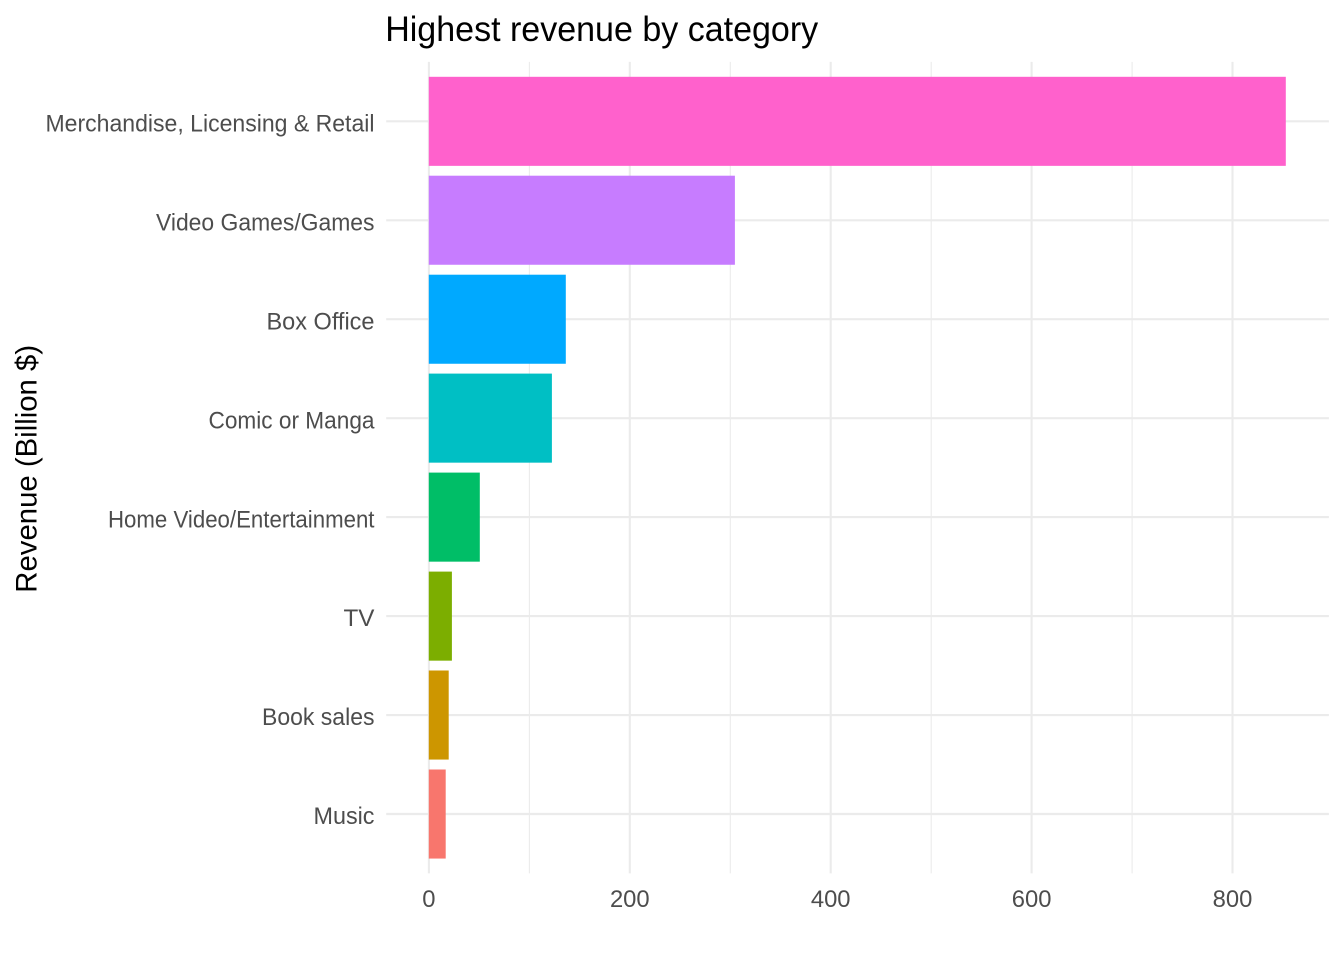 Image resolution: width=1344 pixels, height=960 pixels. Describe the element at coordinates (831, 899) in the screenshot. I see `svg-text: 400` at that location.